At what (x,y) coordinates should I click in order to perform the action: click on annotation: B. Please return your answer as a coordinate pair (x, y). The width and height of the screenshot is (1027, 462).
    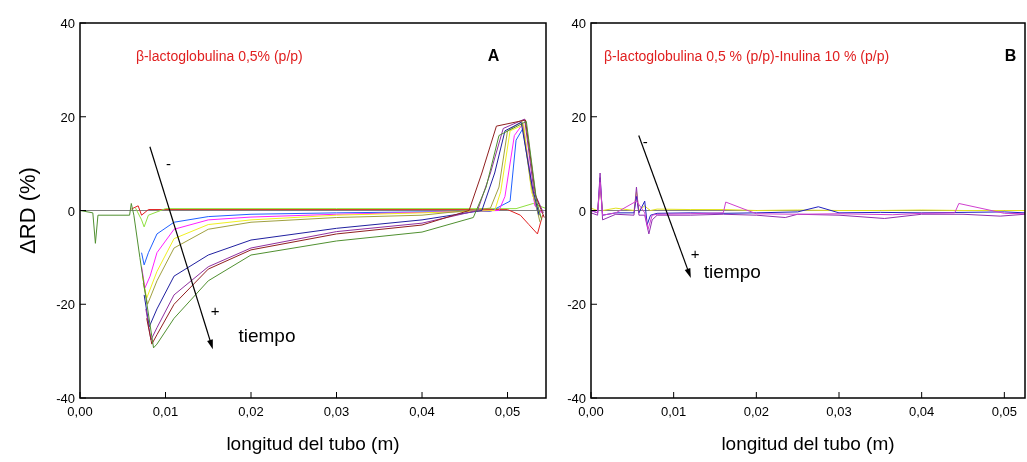
    Looking at the image, I should click on (1010, 55).